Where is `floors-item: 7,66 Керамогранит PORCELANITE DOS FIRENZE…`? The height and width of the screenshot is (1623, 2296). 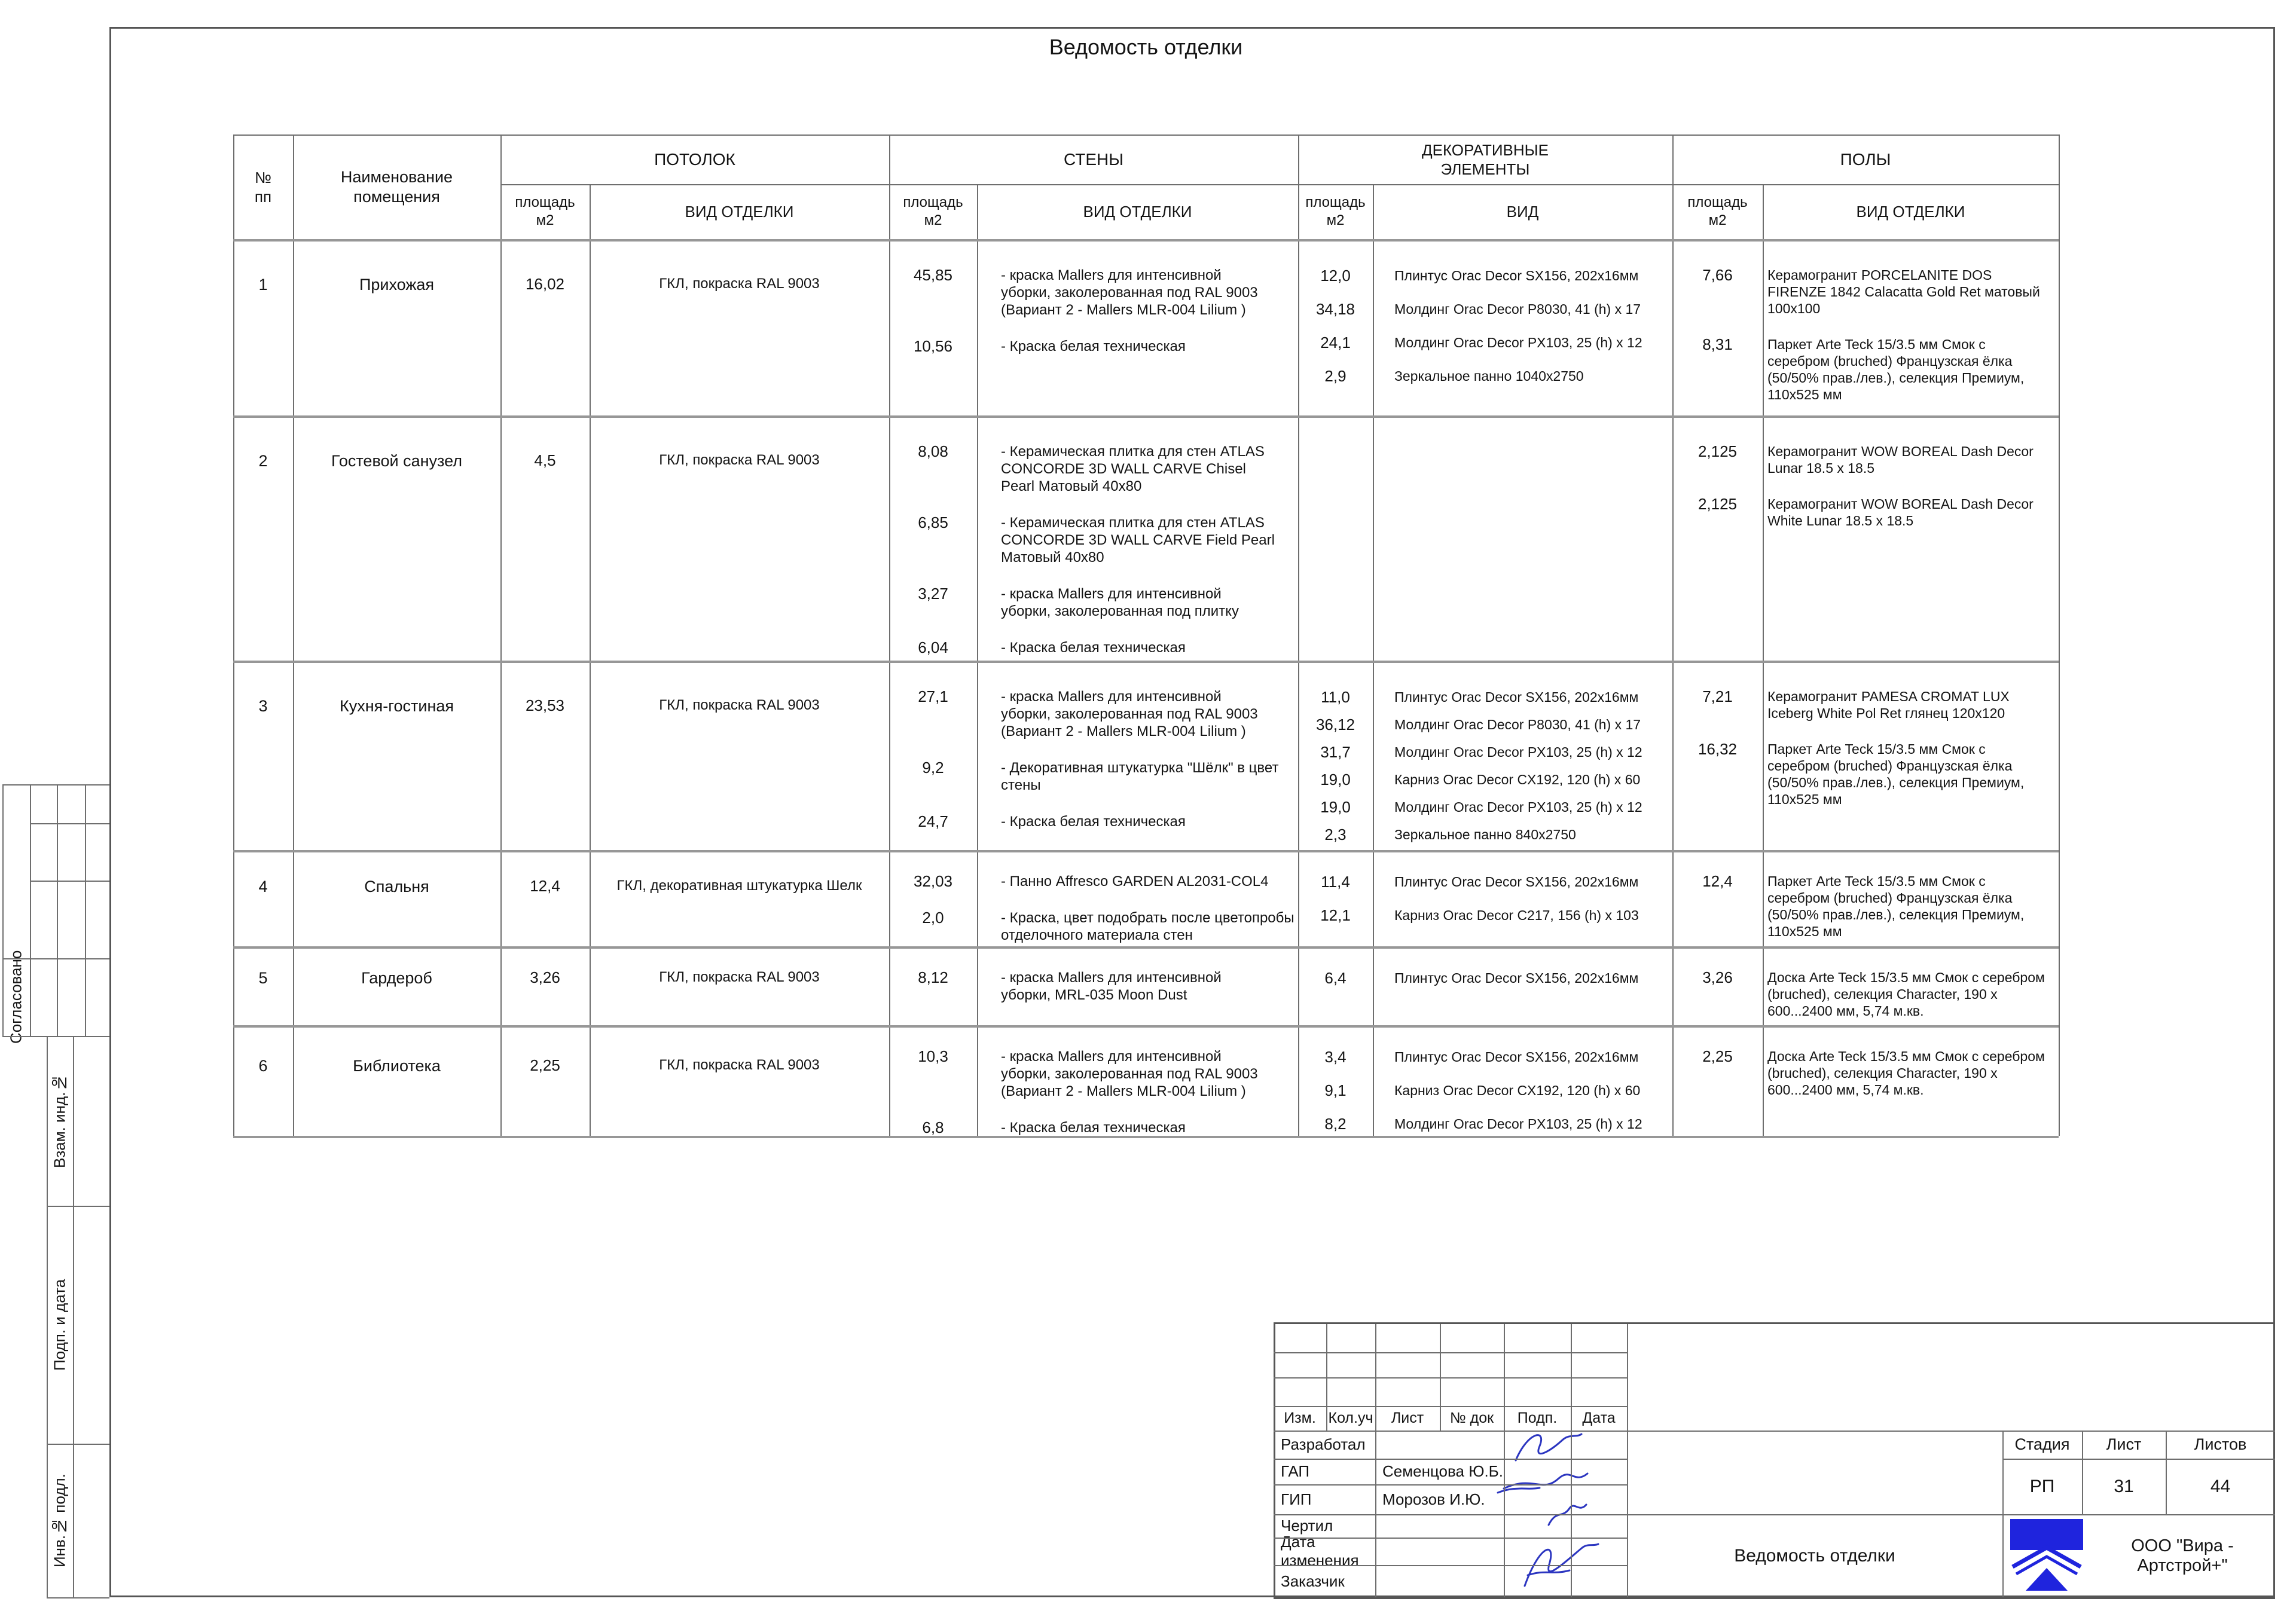 floors-item: 7,66 Керамогранит PORCELANITE DOS FIRENZE… is located at coordinates (1865, 292).